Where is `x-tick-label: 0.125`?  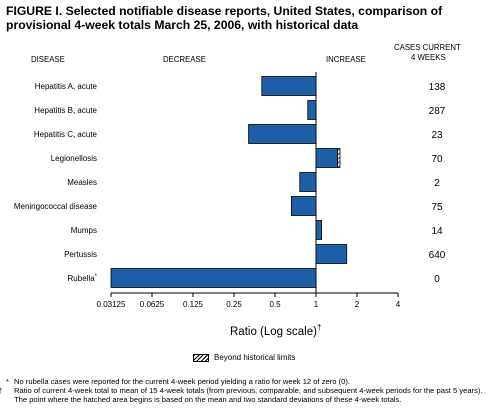
x-tick-label: 0.125 is located at coordinates (193, 304).